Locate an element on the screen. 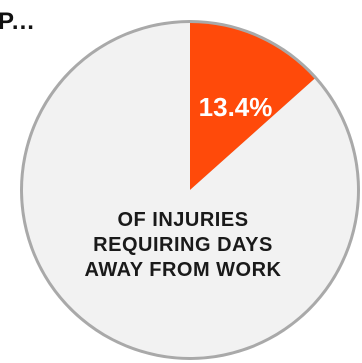 This screenshot has width=362, height=363. pie-slice-label: 13.4% is located at coordinates (236, 107).